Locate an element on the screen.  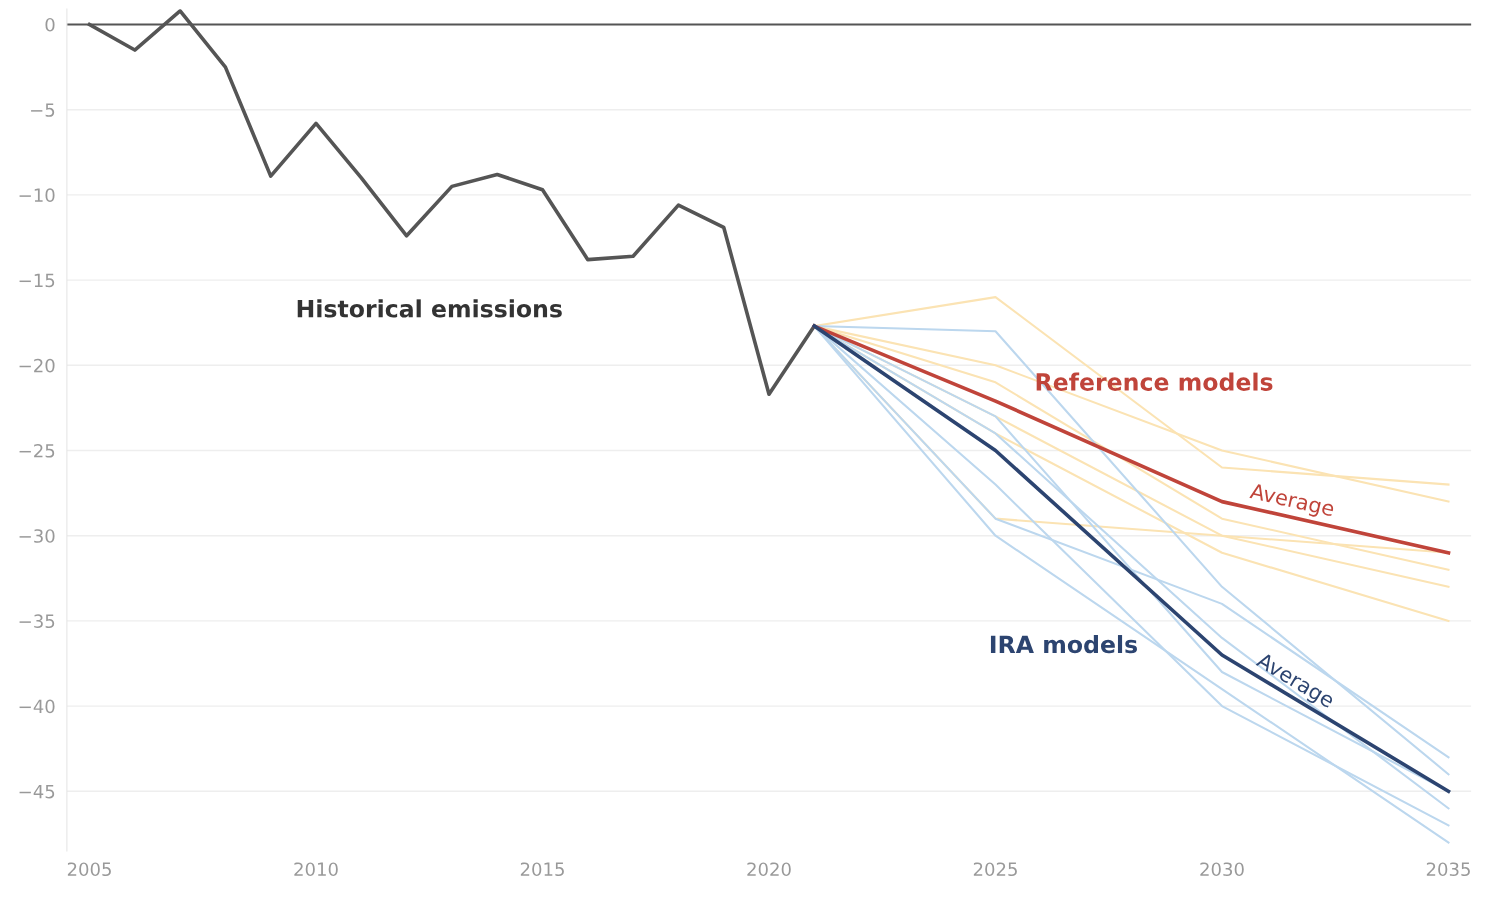
x-tick-label: 2005 is located at coordinates (89, 869).